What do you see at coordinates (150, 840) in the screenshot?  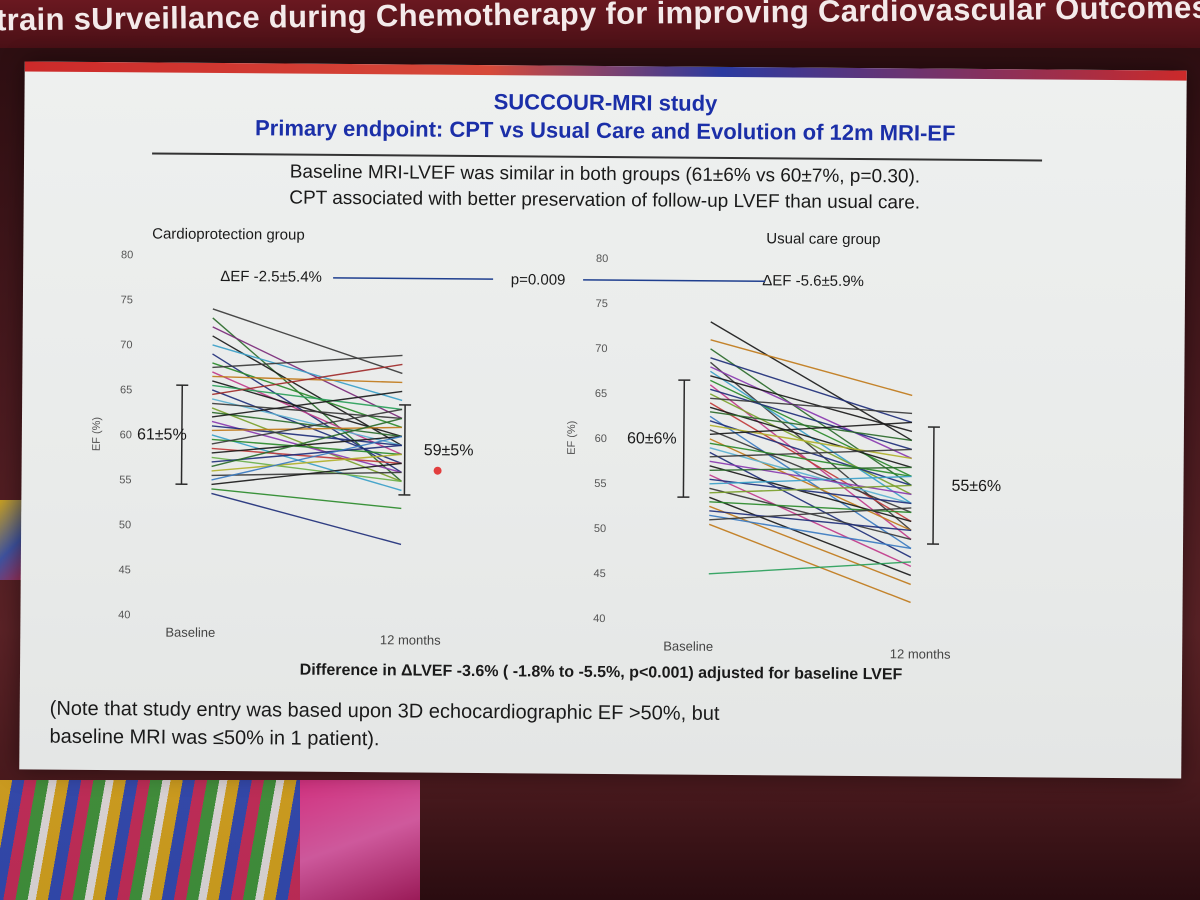 I see `stage-decoration-stripes` at bounding box center [150, 840].